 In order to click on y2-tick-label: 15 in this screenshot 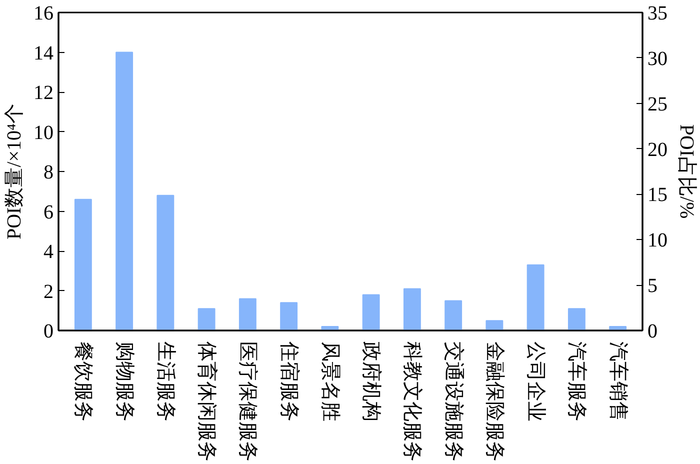, I will do `click(658, 195)`.